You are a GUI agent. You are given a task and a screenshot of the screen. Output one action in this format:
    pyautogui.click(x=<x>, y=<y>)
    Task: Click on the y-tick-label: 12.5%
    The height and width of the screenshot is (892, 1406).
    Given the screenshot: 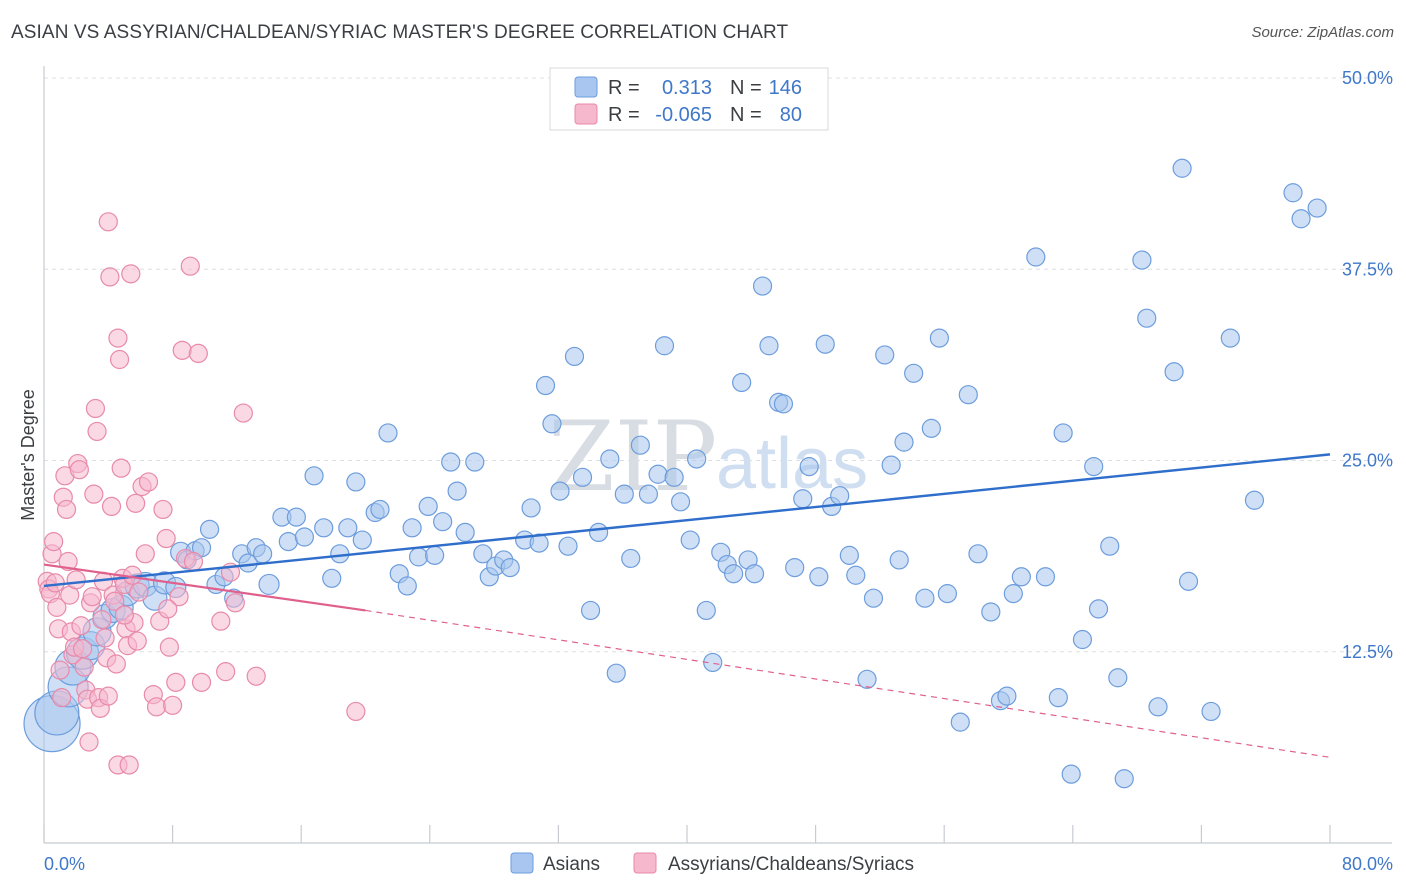 What is the action you would take?
    pyautogui.click(x=1367, y=652)
    